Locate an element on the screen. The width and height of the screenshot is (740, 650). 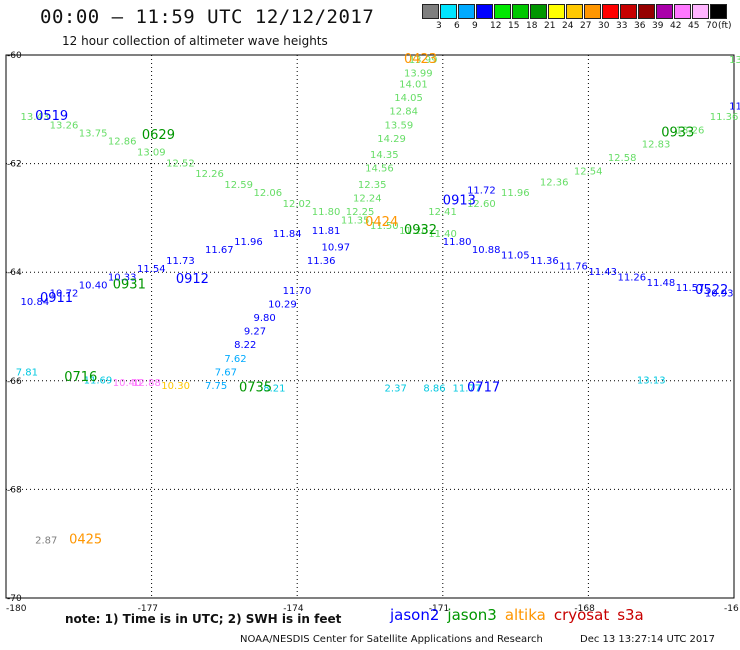
pass-time-label: 0735 is located at coordinates (255, 388).